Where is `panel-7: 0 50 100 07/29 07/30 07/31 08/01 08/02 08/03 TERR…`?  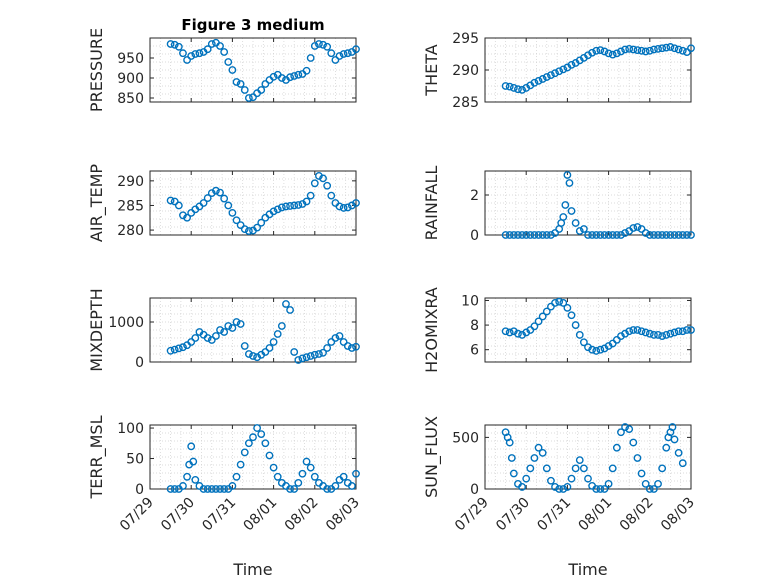
panel-7: 0 50 100 07/29 07/30 07/31 08/01 08/02 08/03 TERR… is located at coordinates (225, 497).